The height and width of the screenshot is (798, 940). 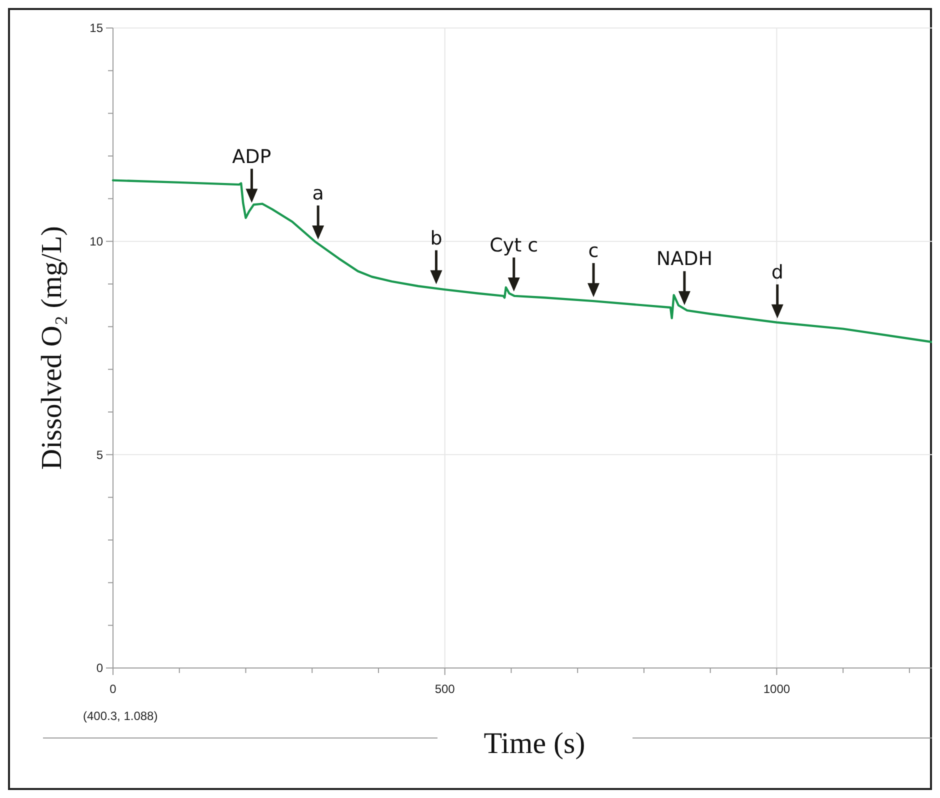 What do you see at coordinates (100, 668) in the screenshot?
I see `y-tick-label: 0` at bounding box center [100, 668].